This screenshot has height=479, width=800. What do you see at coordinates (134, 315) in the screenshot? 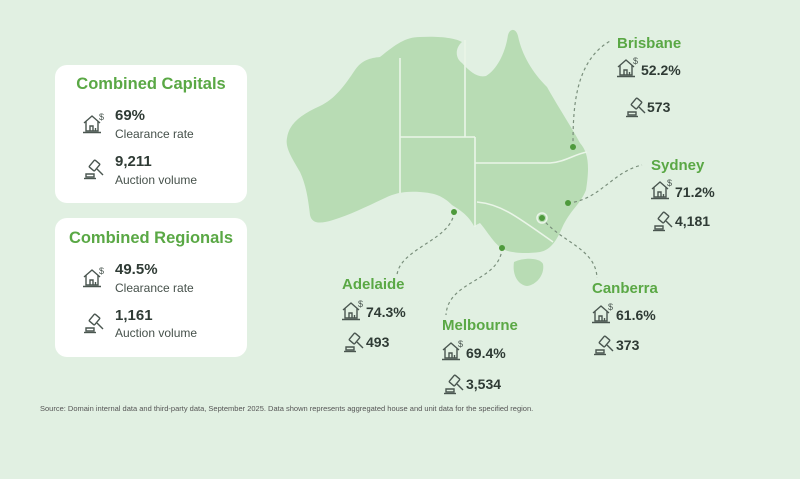
I see `auction-volume-value: 1,161` at bounding box center [134, 315].